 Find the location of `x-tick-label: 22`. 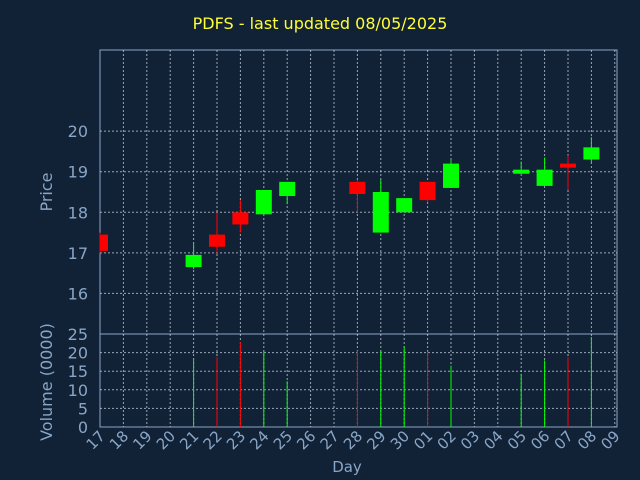

x-tick-label: 22 is located at coordinates (213, 440).